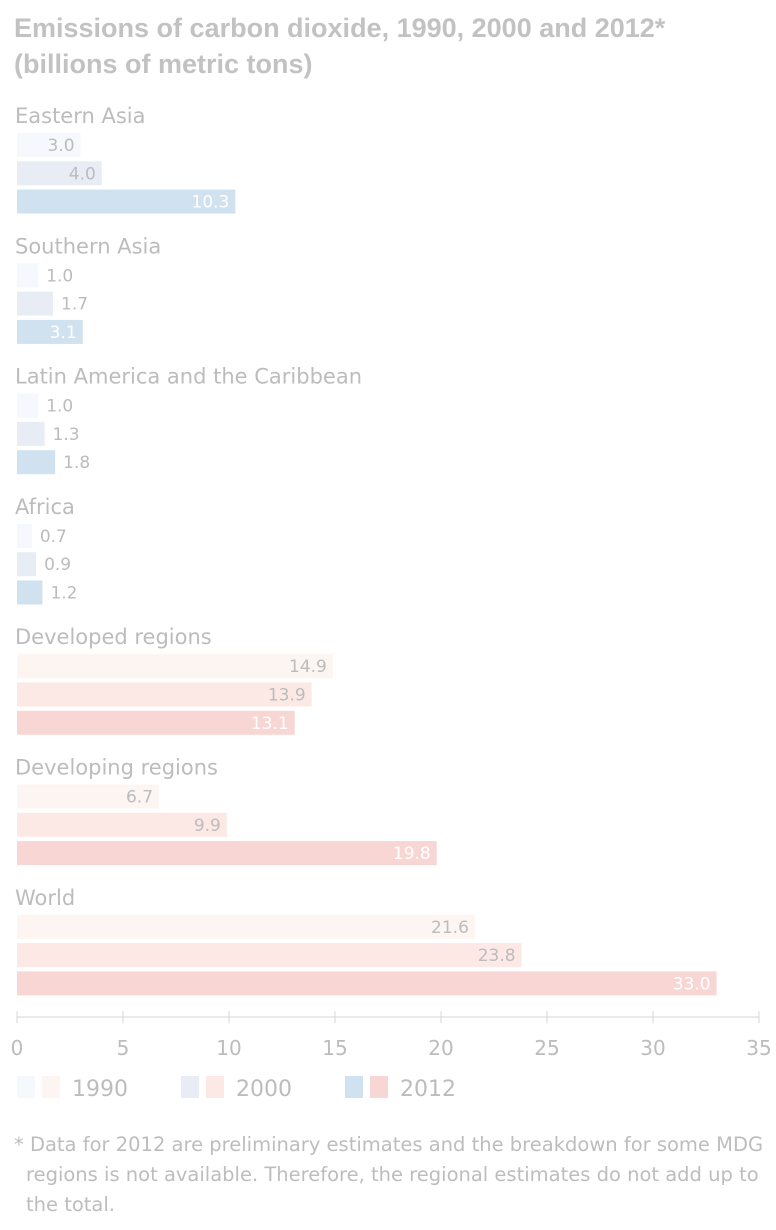 The image size is (776, 1230). I want to click on bar-value-label: 14.9, so click(308, 667).